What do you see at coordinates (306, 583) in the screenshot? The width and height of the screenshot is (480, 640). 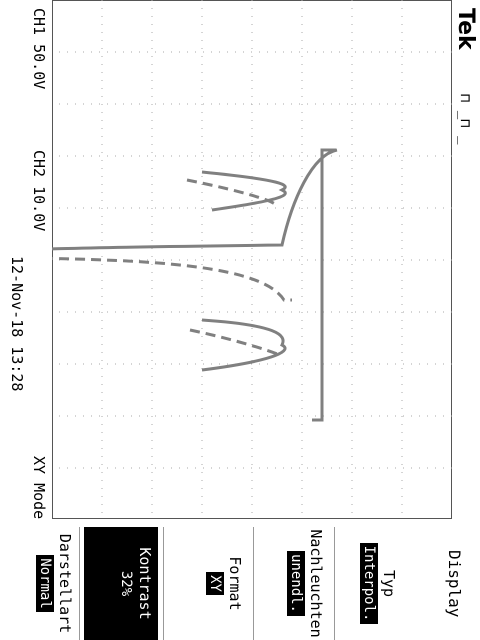 I see `menu-item-nachleuchten: Nachleuchten unendl.` at bounding box center [306, 583].